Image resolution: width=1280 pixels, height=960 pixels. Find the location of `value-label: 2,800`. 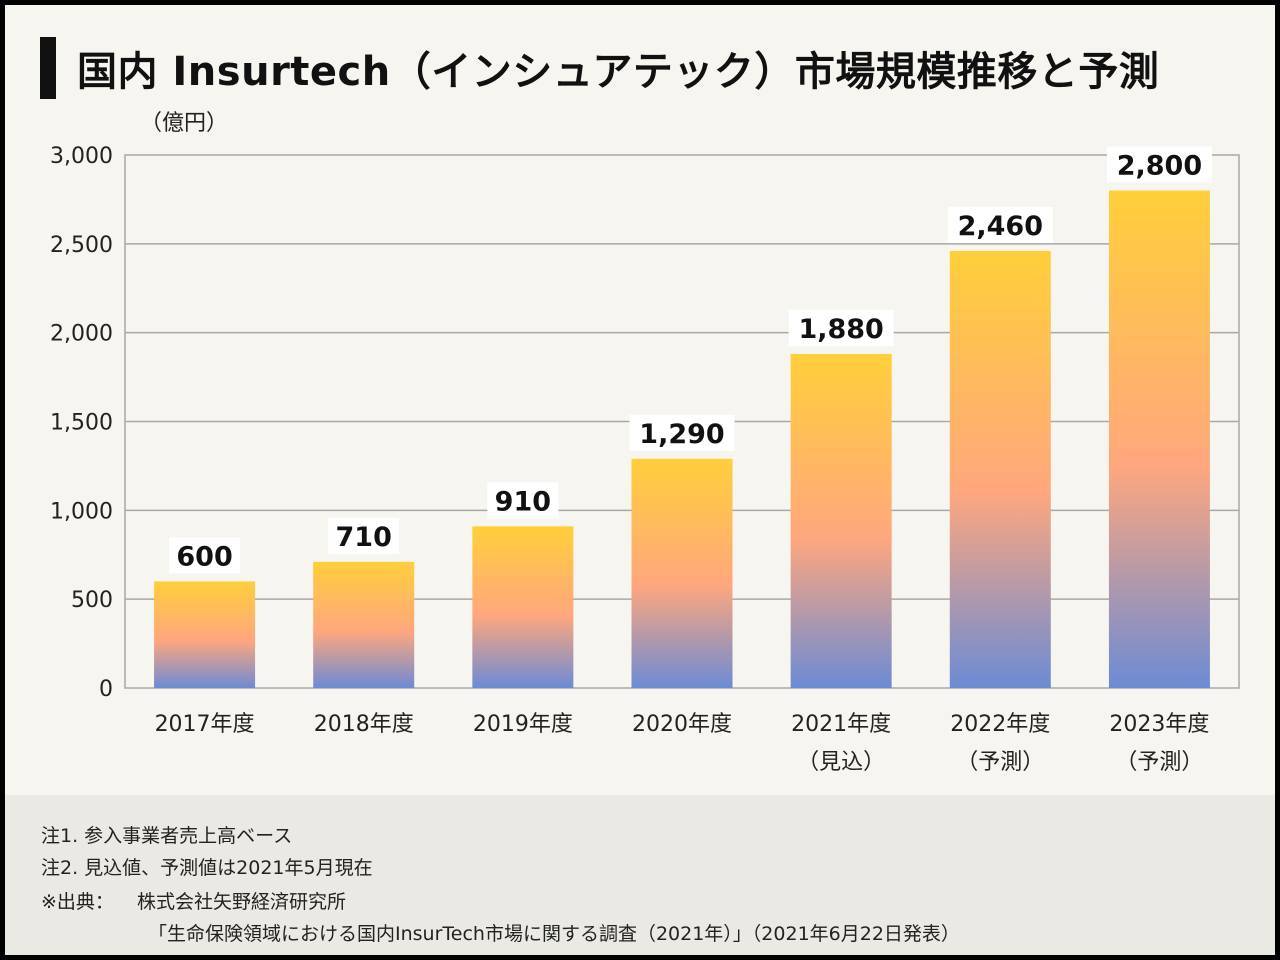

value-label: 2,800 is located at coordinates (1159, 166).